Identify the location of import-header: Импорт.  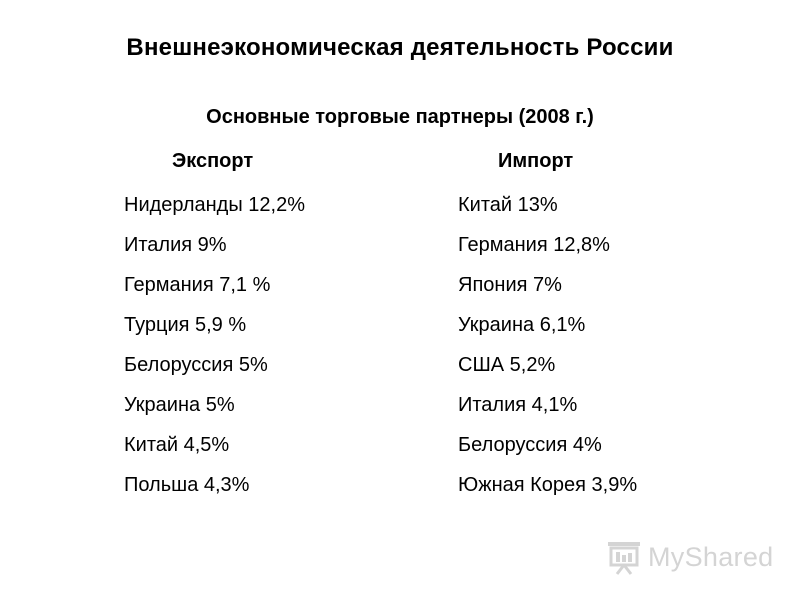
(536, 161).